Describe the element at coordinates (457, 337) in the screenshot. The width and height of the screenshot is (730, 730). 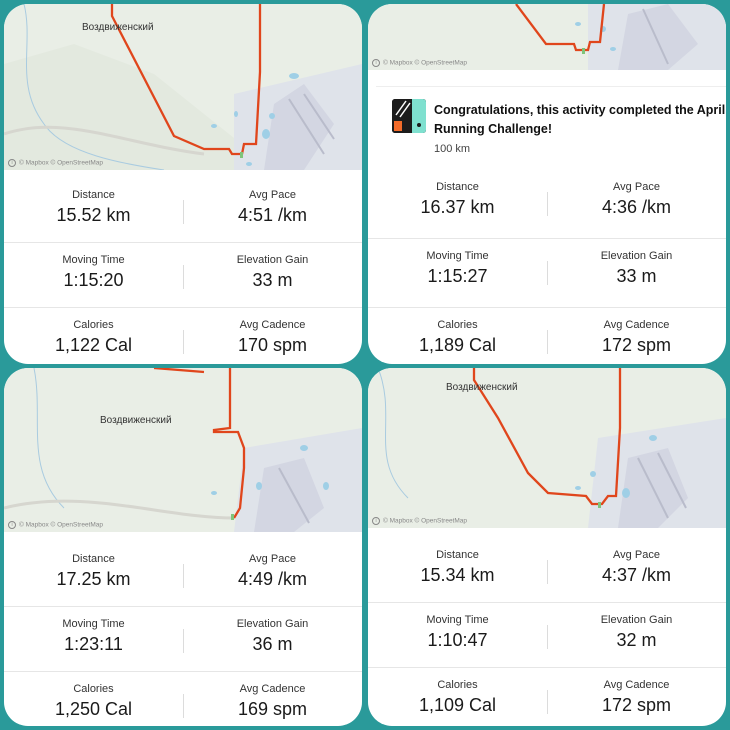
I see `stat-calories: Calories 1,189 Cal` at that location.